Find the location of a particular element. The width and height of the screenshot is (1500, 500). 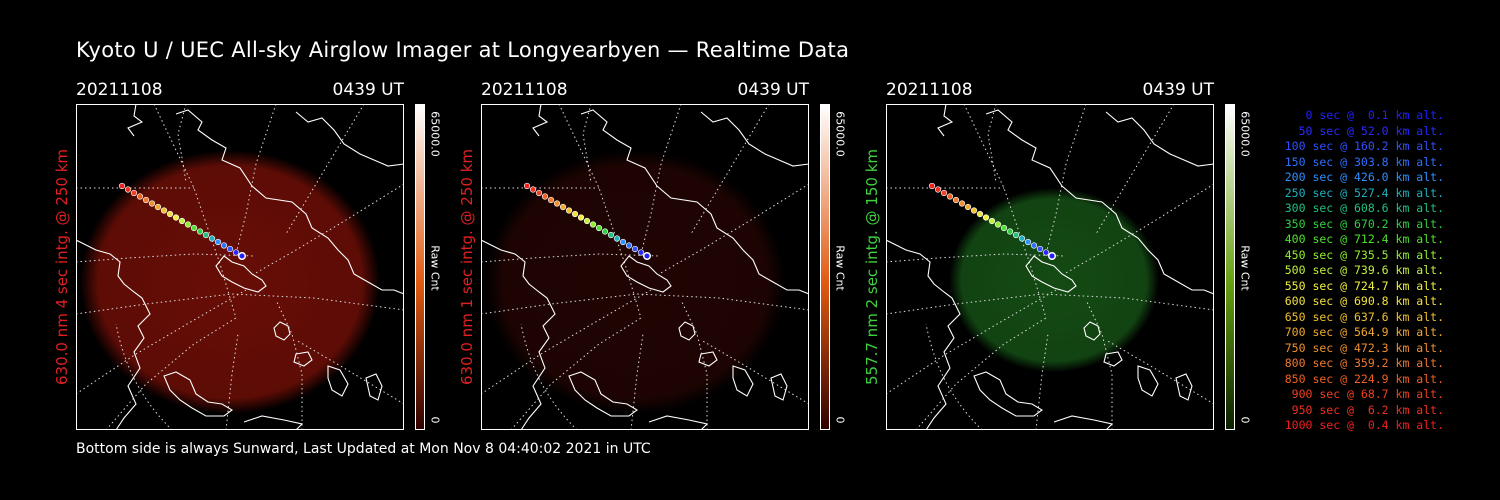

side-label-text: 630.0 nm 4 sec intg. @ 250 km is located at coordinates (62, 267).